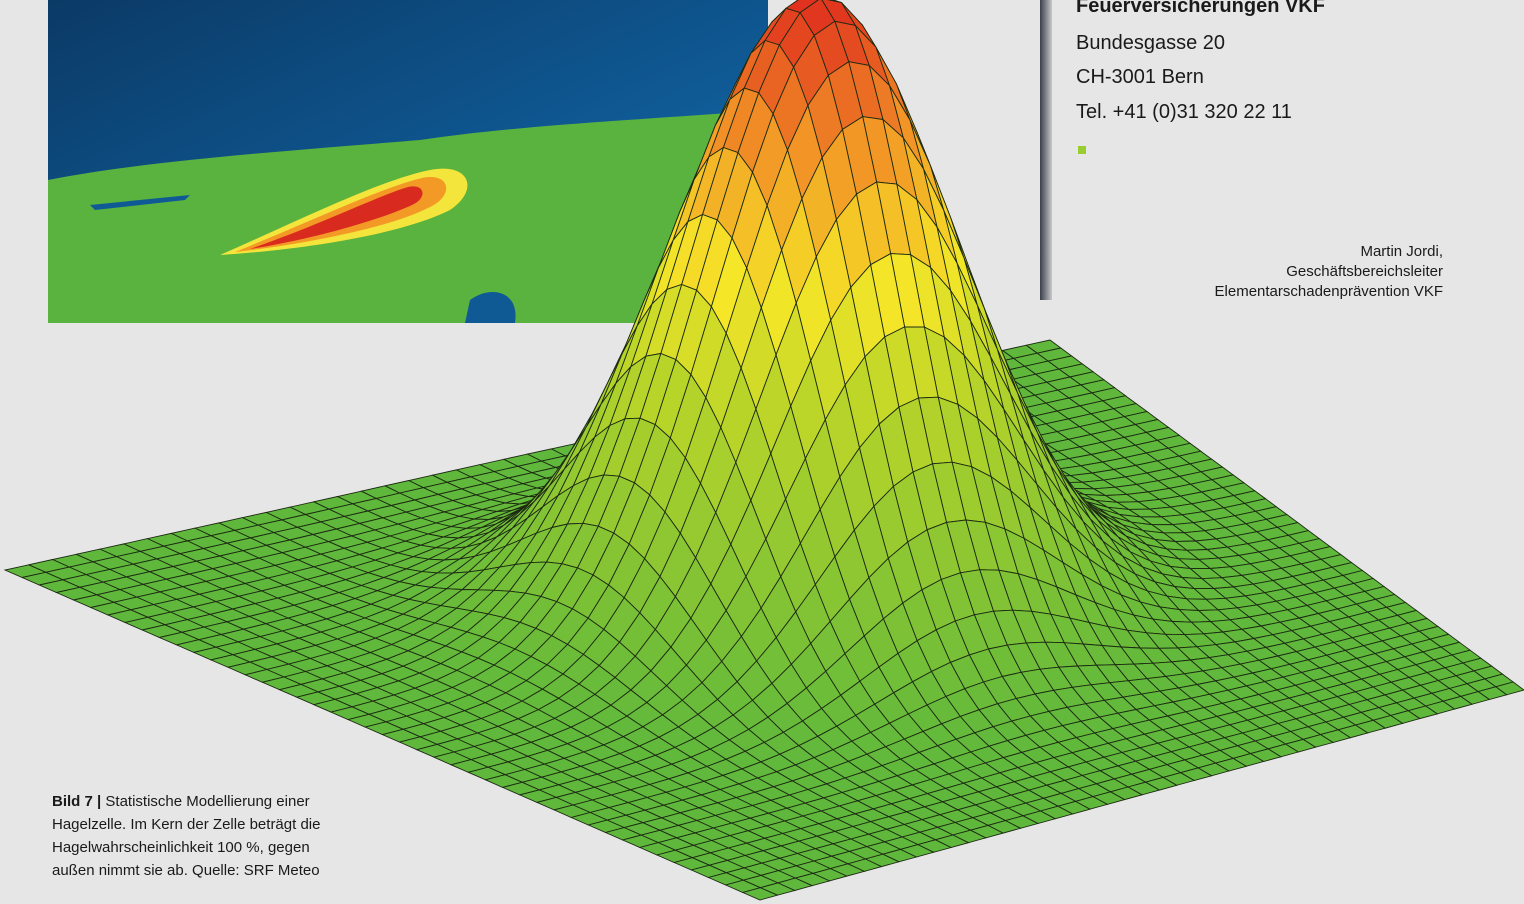 The image size is (1524, 904). Describe the element at coordinates (1200, 8) in the screenshot. I see `organization: Feuerversicherungen VKF` at that location.